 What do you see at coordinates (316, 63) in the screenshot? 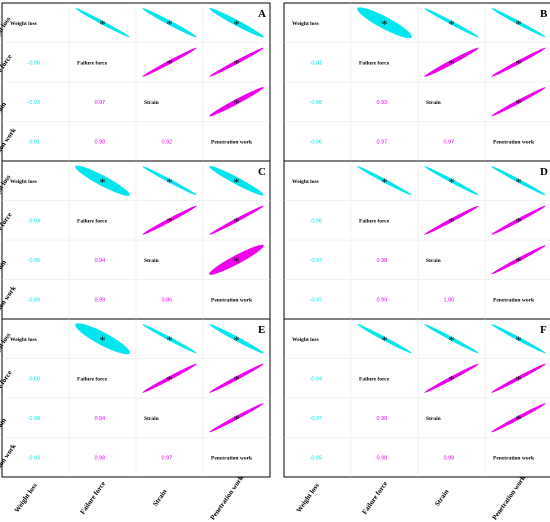
I see `coefficient-label: -0.81` at bounding box center [316, 63].